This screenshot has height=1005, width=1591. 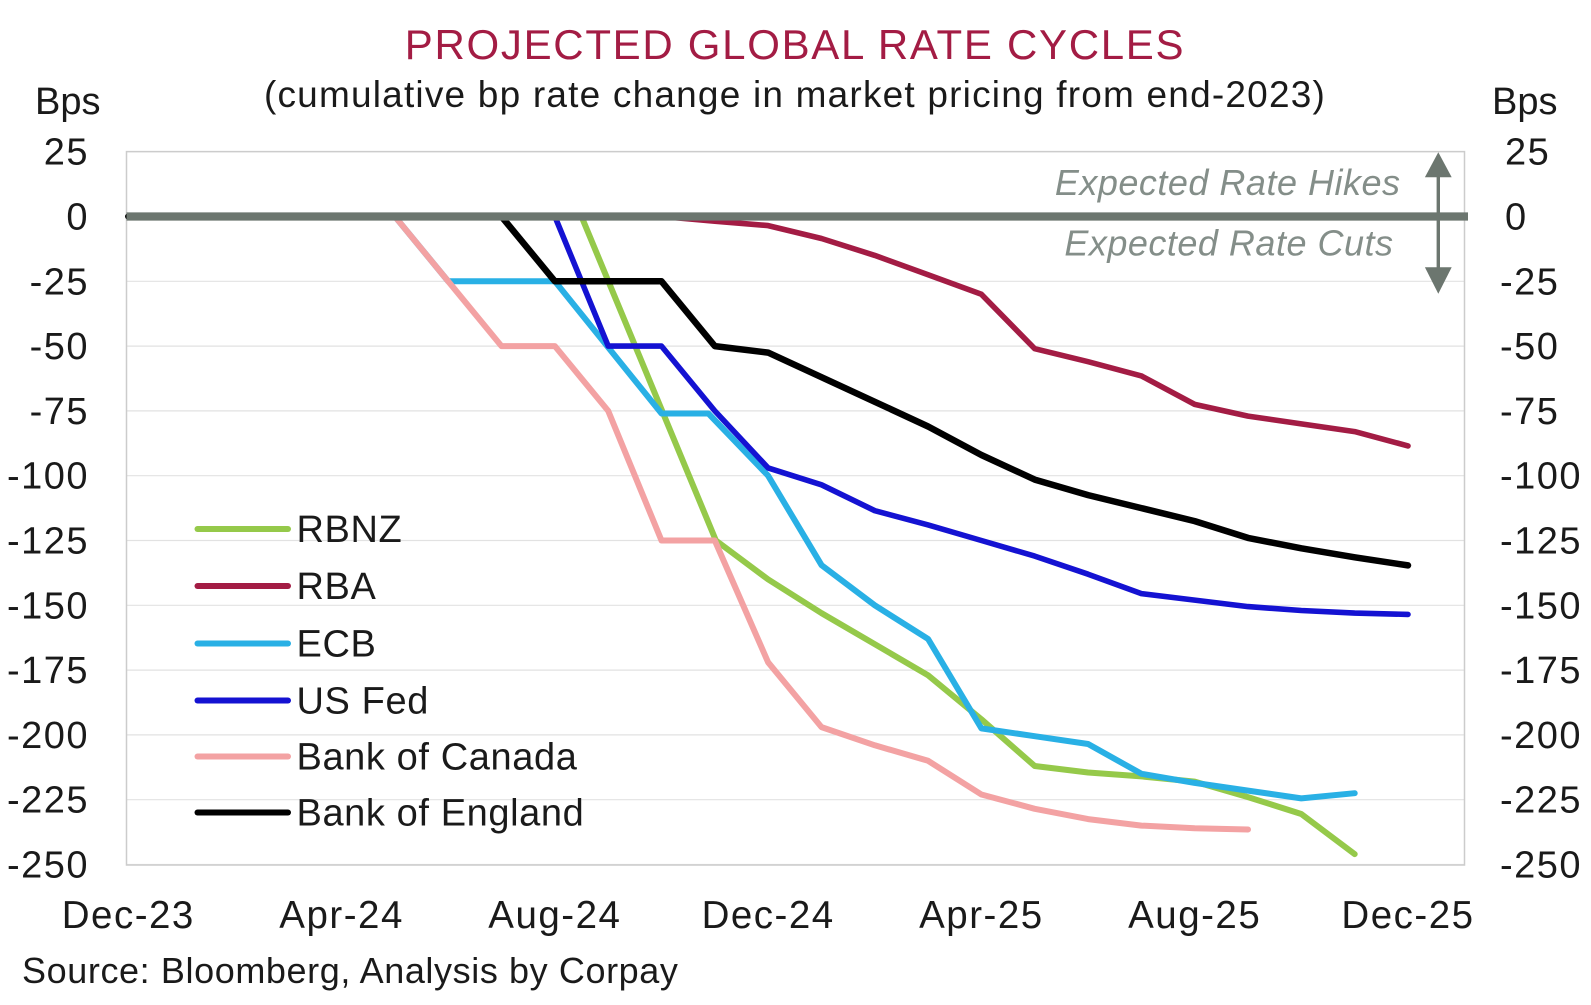 What do you see at coordinates (350, 530) in the screenshot?
I see `svg-text: RBNZ` at bounding box center [350, 530].